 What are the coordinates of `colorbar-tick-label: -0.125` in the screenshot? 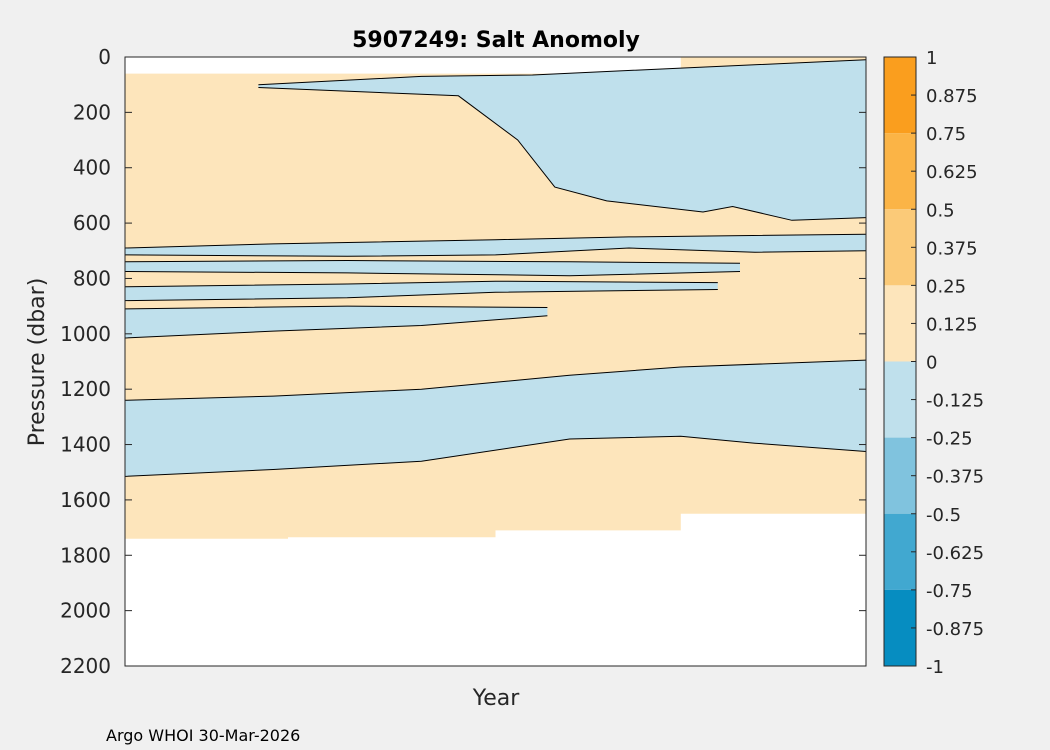 It's located at (955, 401).